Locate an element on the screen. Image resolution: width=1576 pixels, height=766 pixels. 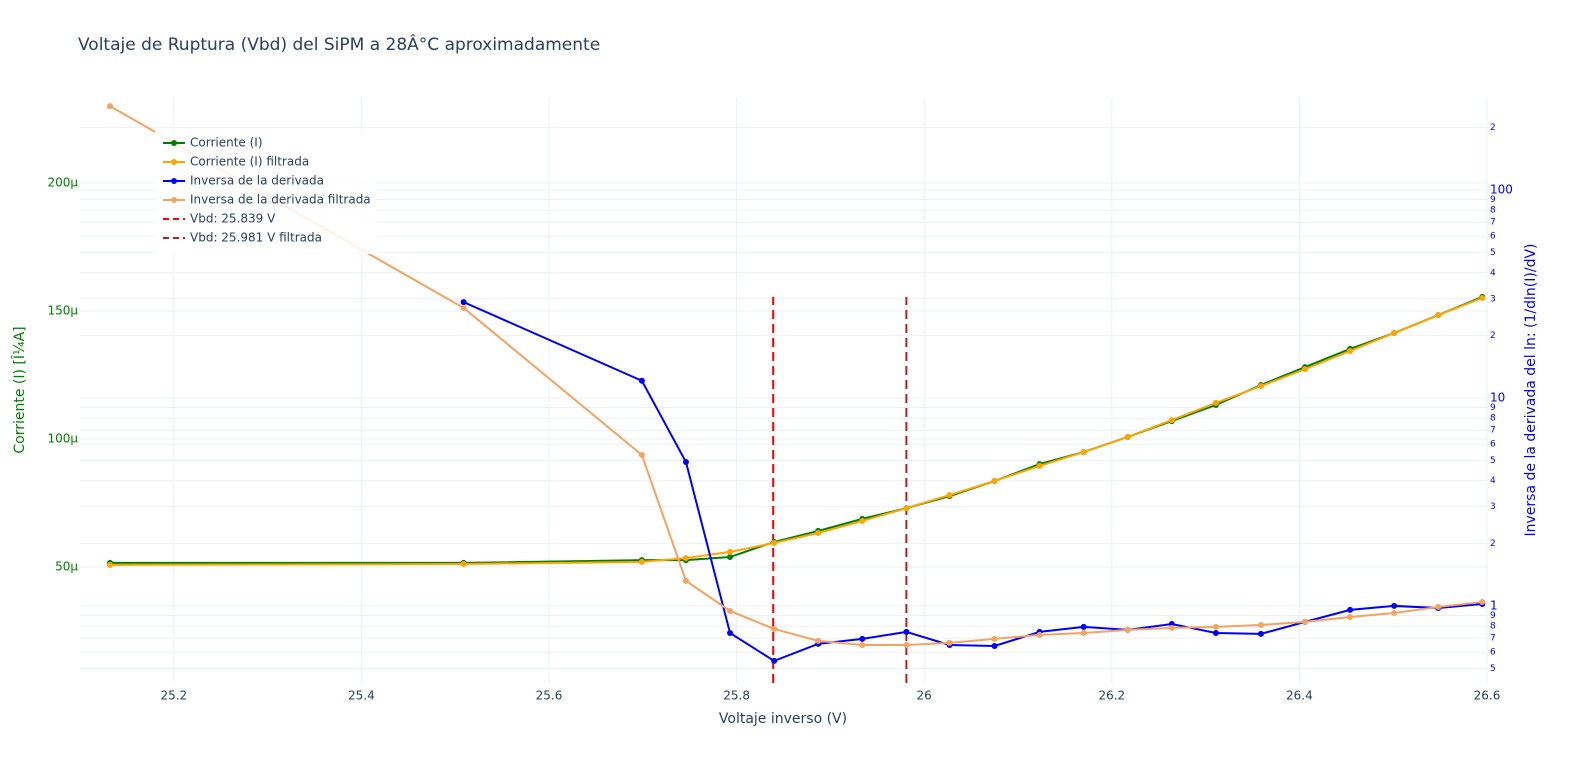
y2-tick-label: 5 is located at coordinates (1493, 253).